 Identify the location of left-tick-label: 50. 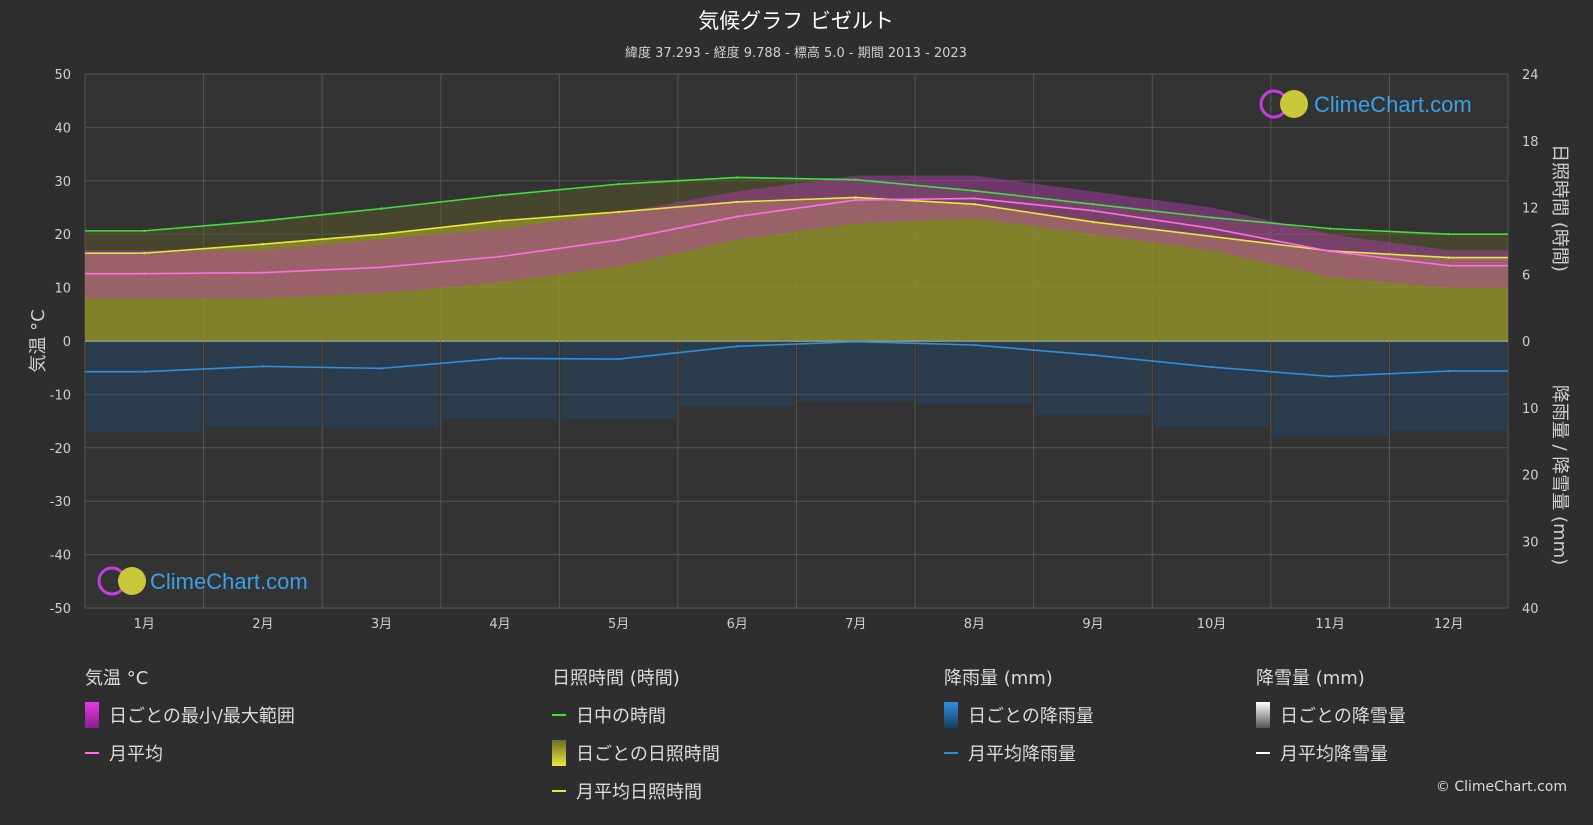
(62, 75).